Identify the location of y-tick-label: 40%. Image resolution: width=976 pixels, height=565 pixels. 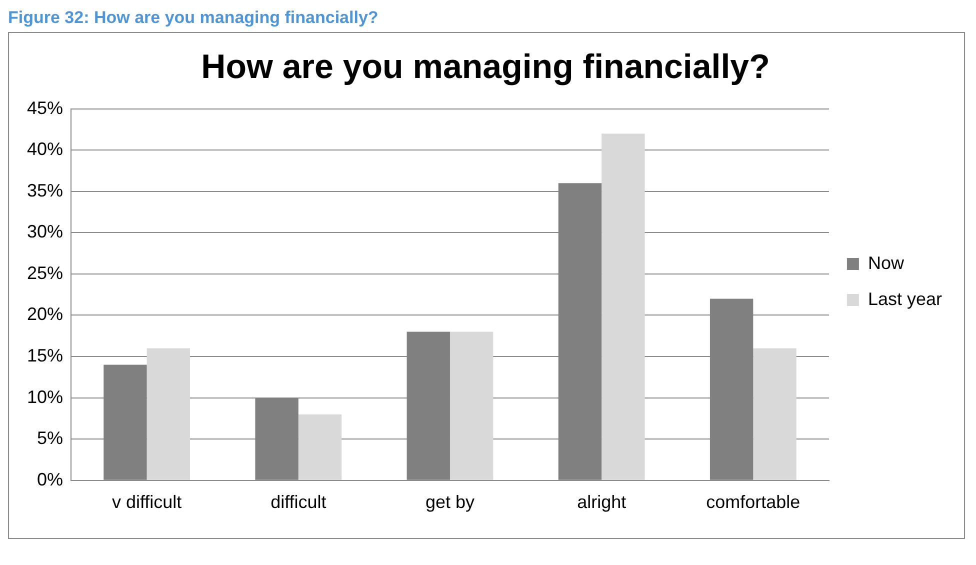
(45, 149).